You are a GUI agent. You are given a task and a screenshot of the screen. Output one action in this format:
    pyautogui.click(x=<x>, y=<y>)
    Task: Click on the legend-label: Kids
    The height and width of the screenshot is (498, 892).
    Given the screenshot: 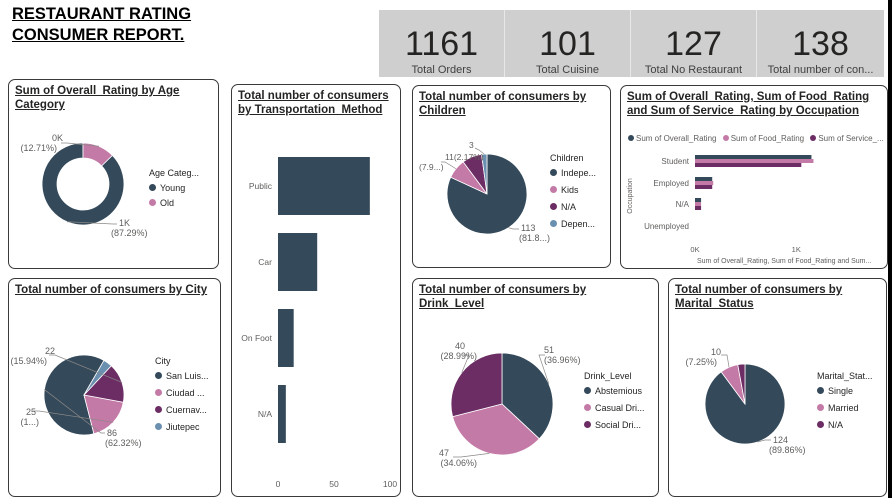 What is the action you would take?
    pyautogui.click(x=570, y=190)
    